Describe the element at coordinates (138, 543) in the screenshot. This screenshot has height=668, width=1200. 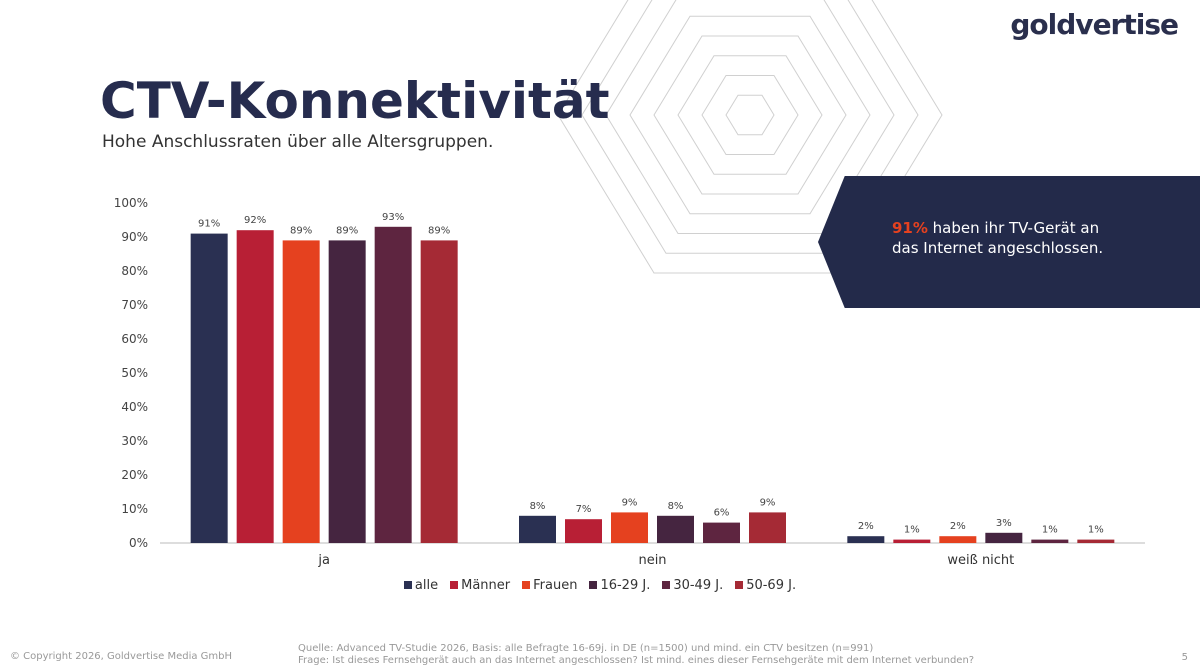
I see `y-tick-label: 0%` at that location.